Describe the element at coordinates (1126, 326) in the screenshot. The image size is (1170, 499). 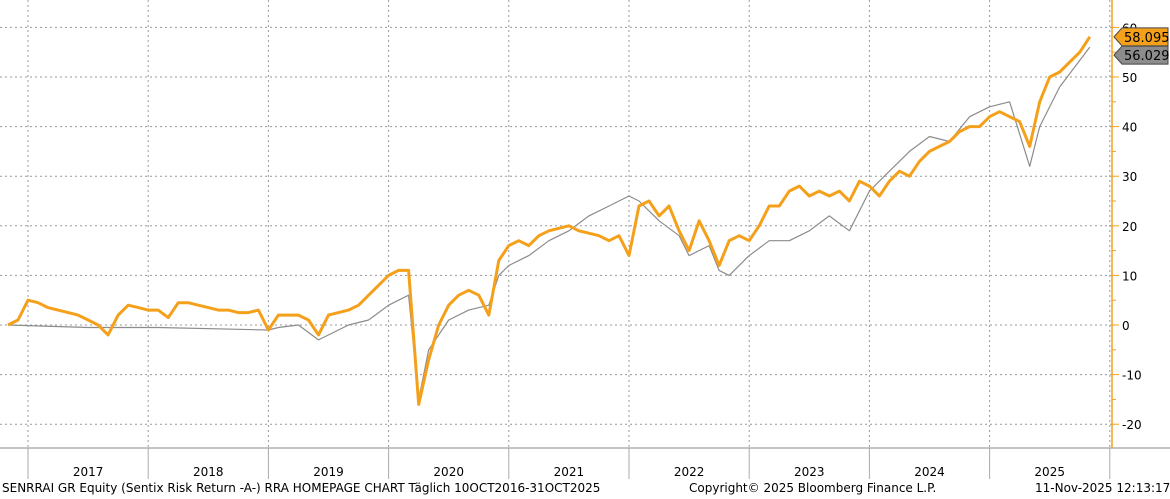
I see `y-tick-label: 0` at that location.